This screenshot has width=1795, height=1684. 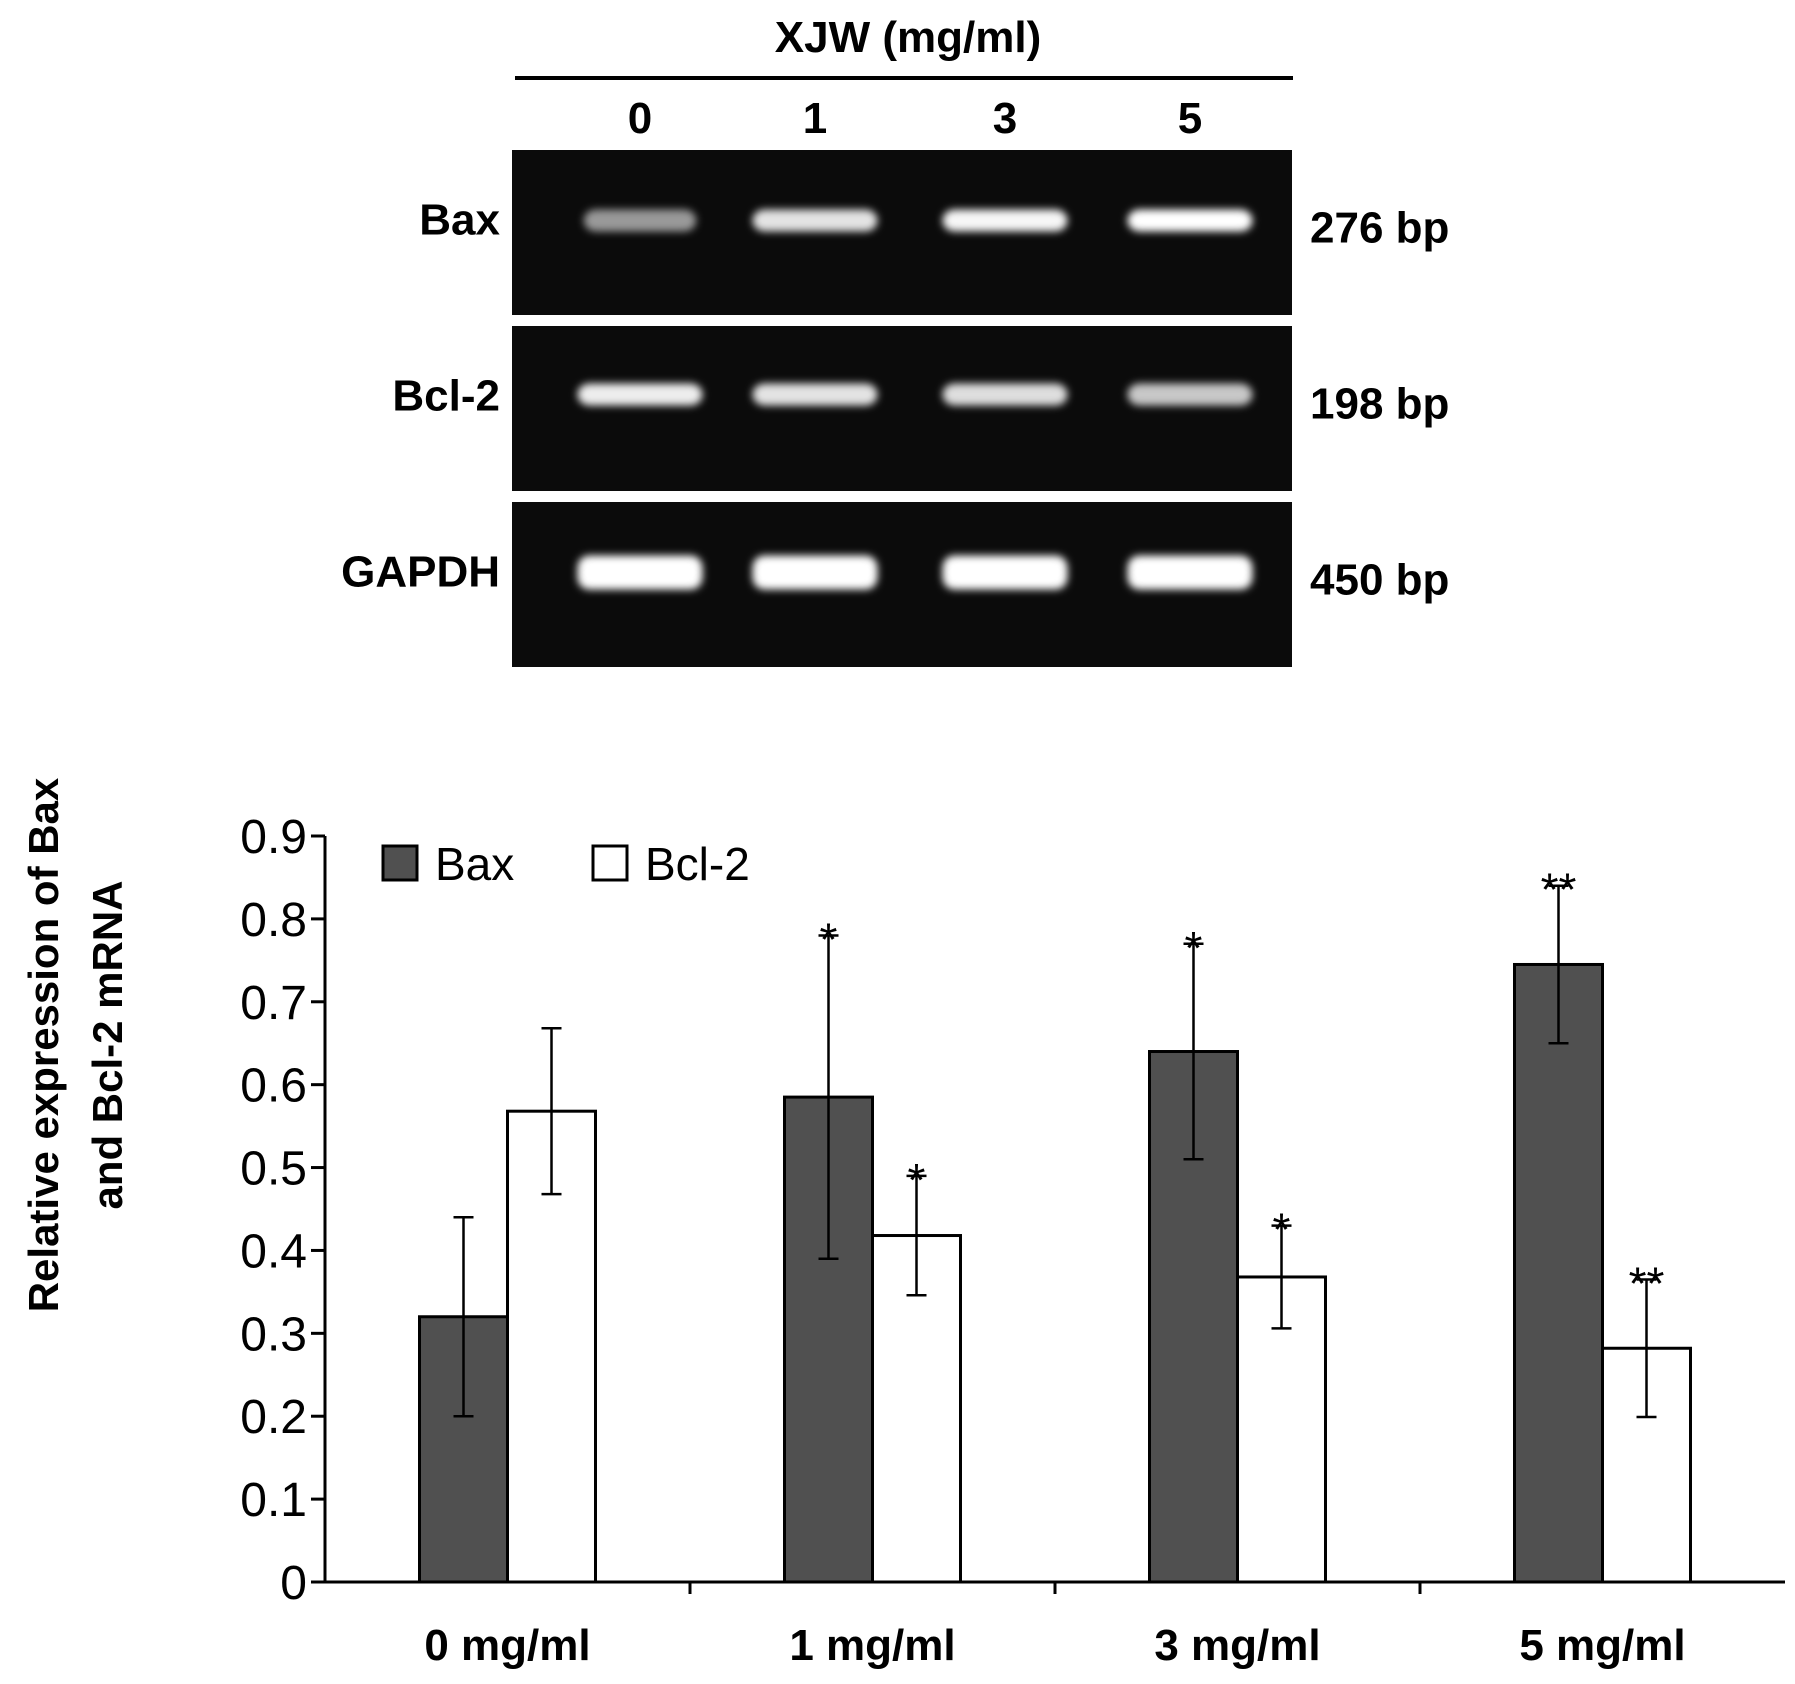 What do you see at coordinates (273, 1003) in the screenshot?
I see `y-tick-label: 0.7` at bounding box center [273, 1003].